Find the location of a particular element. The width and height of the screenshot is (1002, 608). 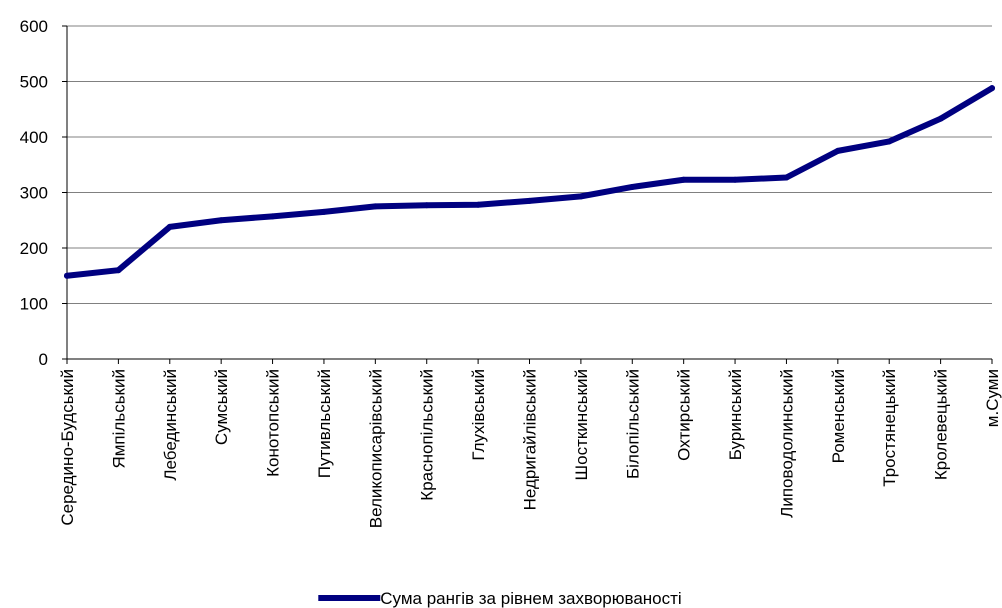

x-tick-label: м.Суми is located at coordinates (992, 398).